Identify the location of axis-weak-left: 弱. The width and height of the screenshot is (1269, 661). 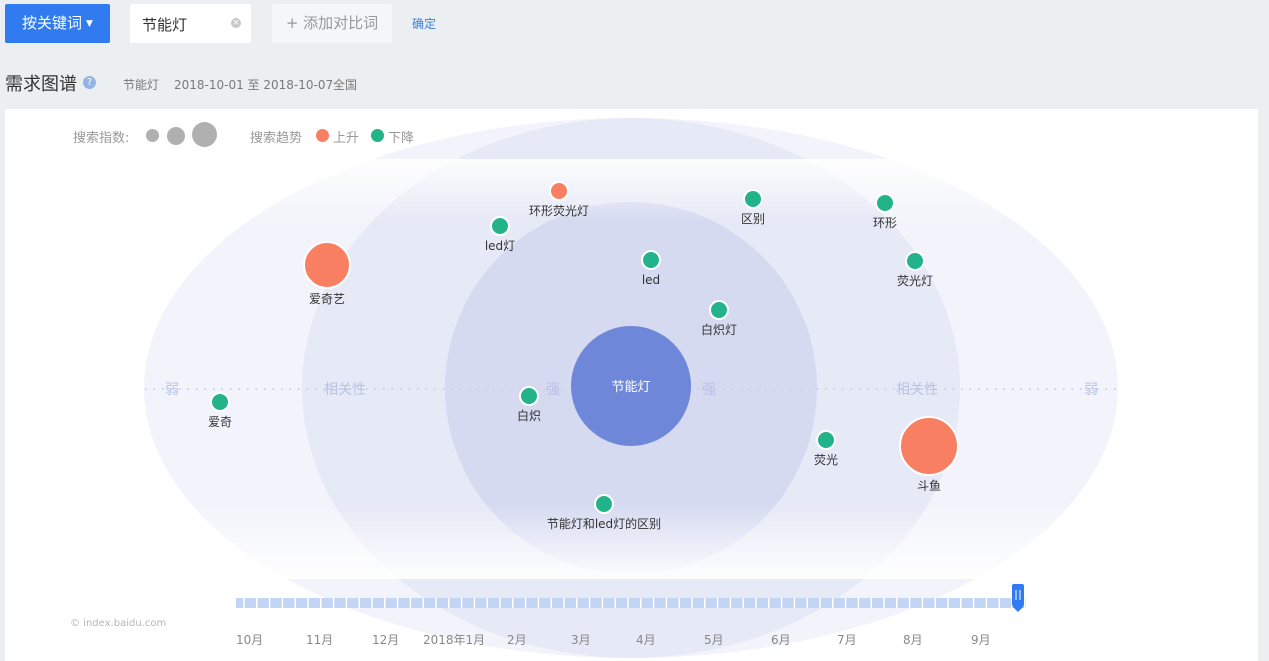
(172, 390).